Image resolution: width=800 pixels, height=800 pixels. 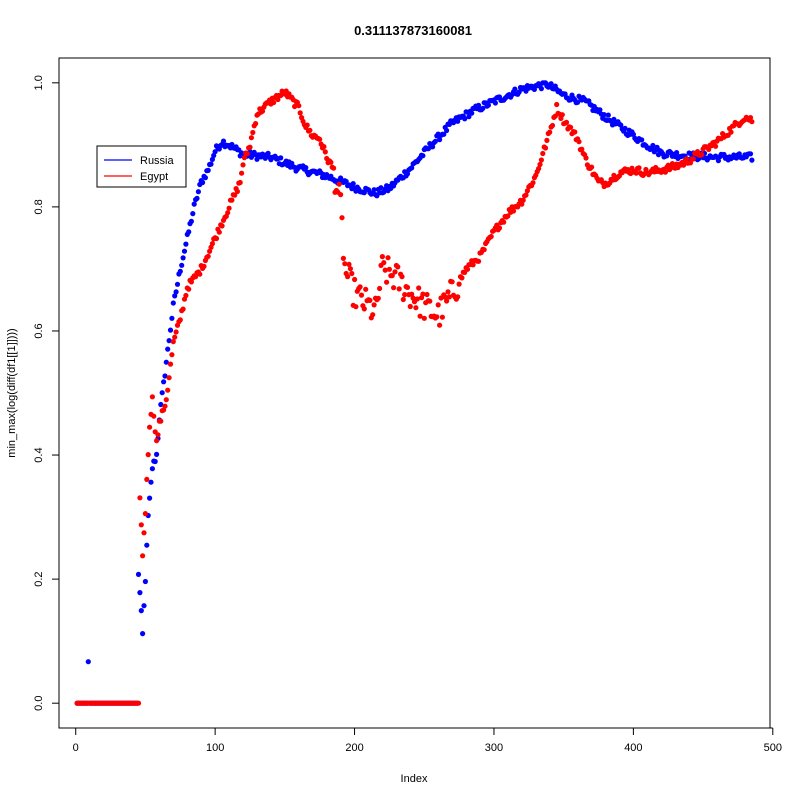 What do you see at coordinates (76, 748) in the screenshot?
I see `x-tick-label: 0` at bounding box center [76, 748].